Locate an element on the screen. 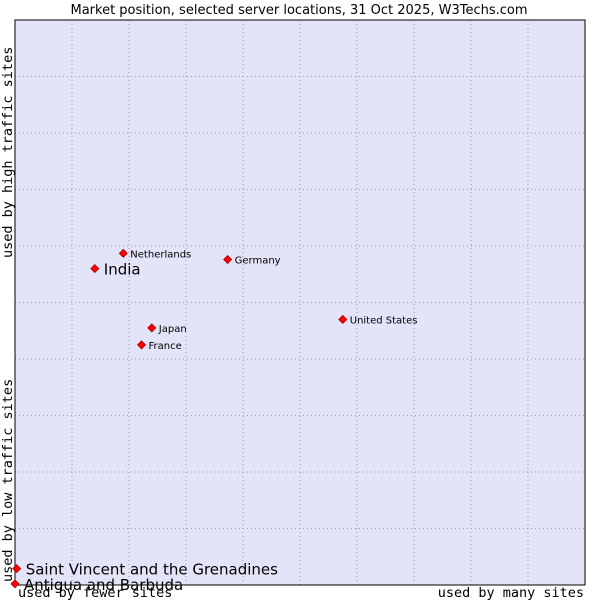 The image size is (600, 600). x-axis-label-low: used by fewer sites is located at coordinates (95, 592).